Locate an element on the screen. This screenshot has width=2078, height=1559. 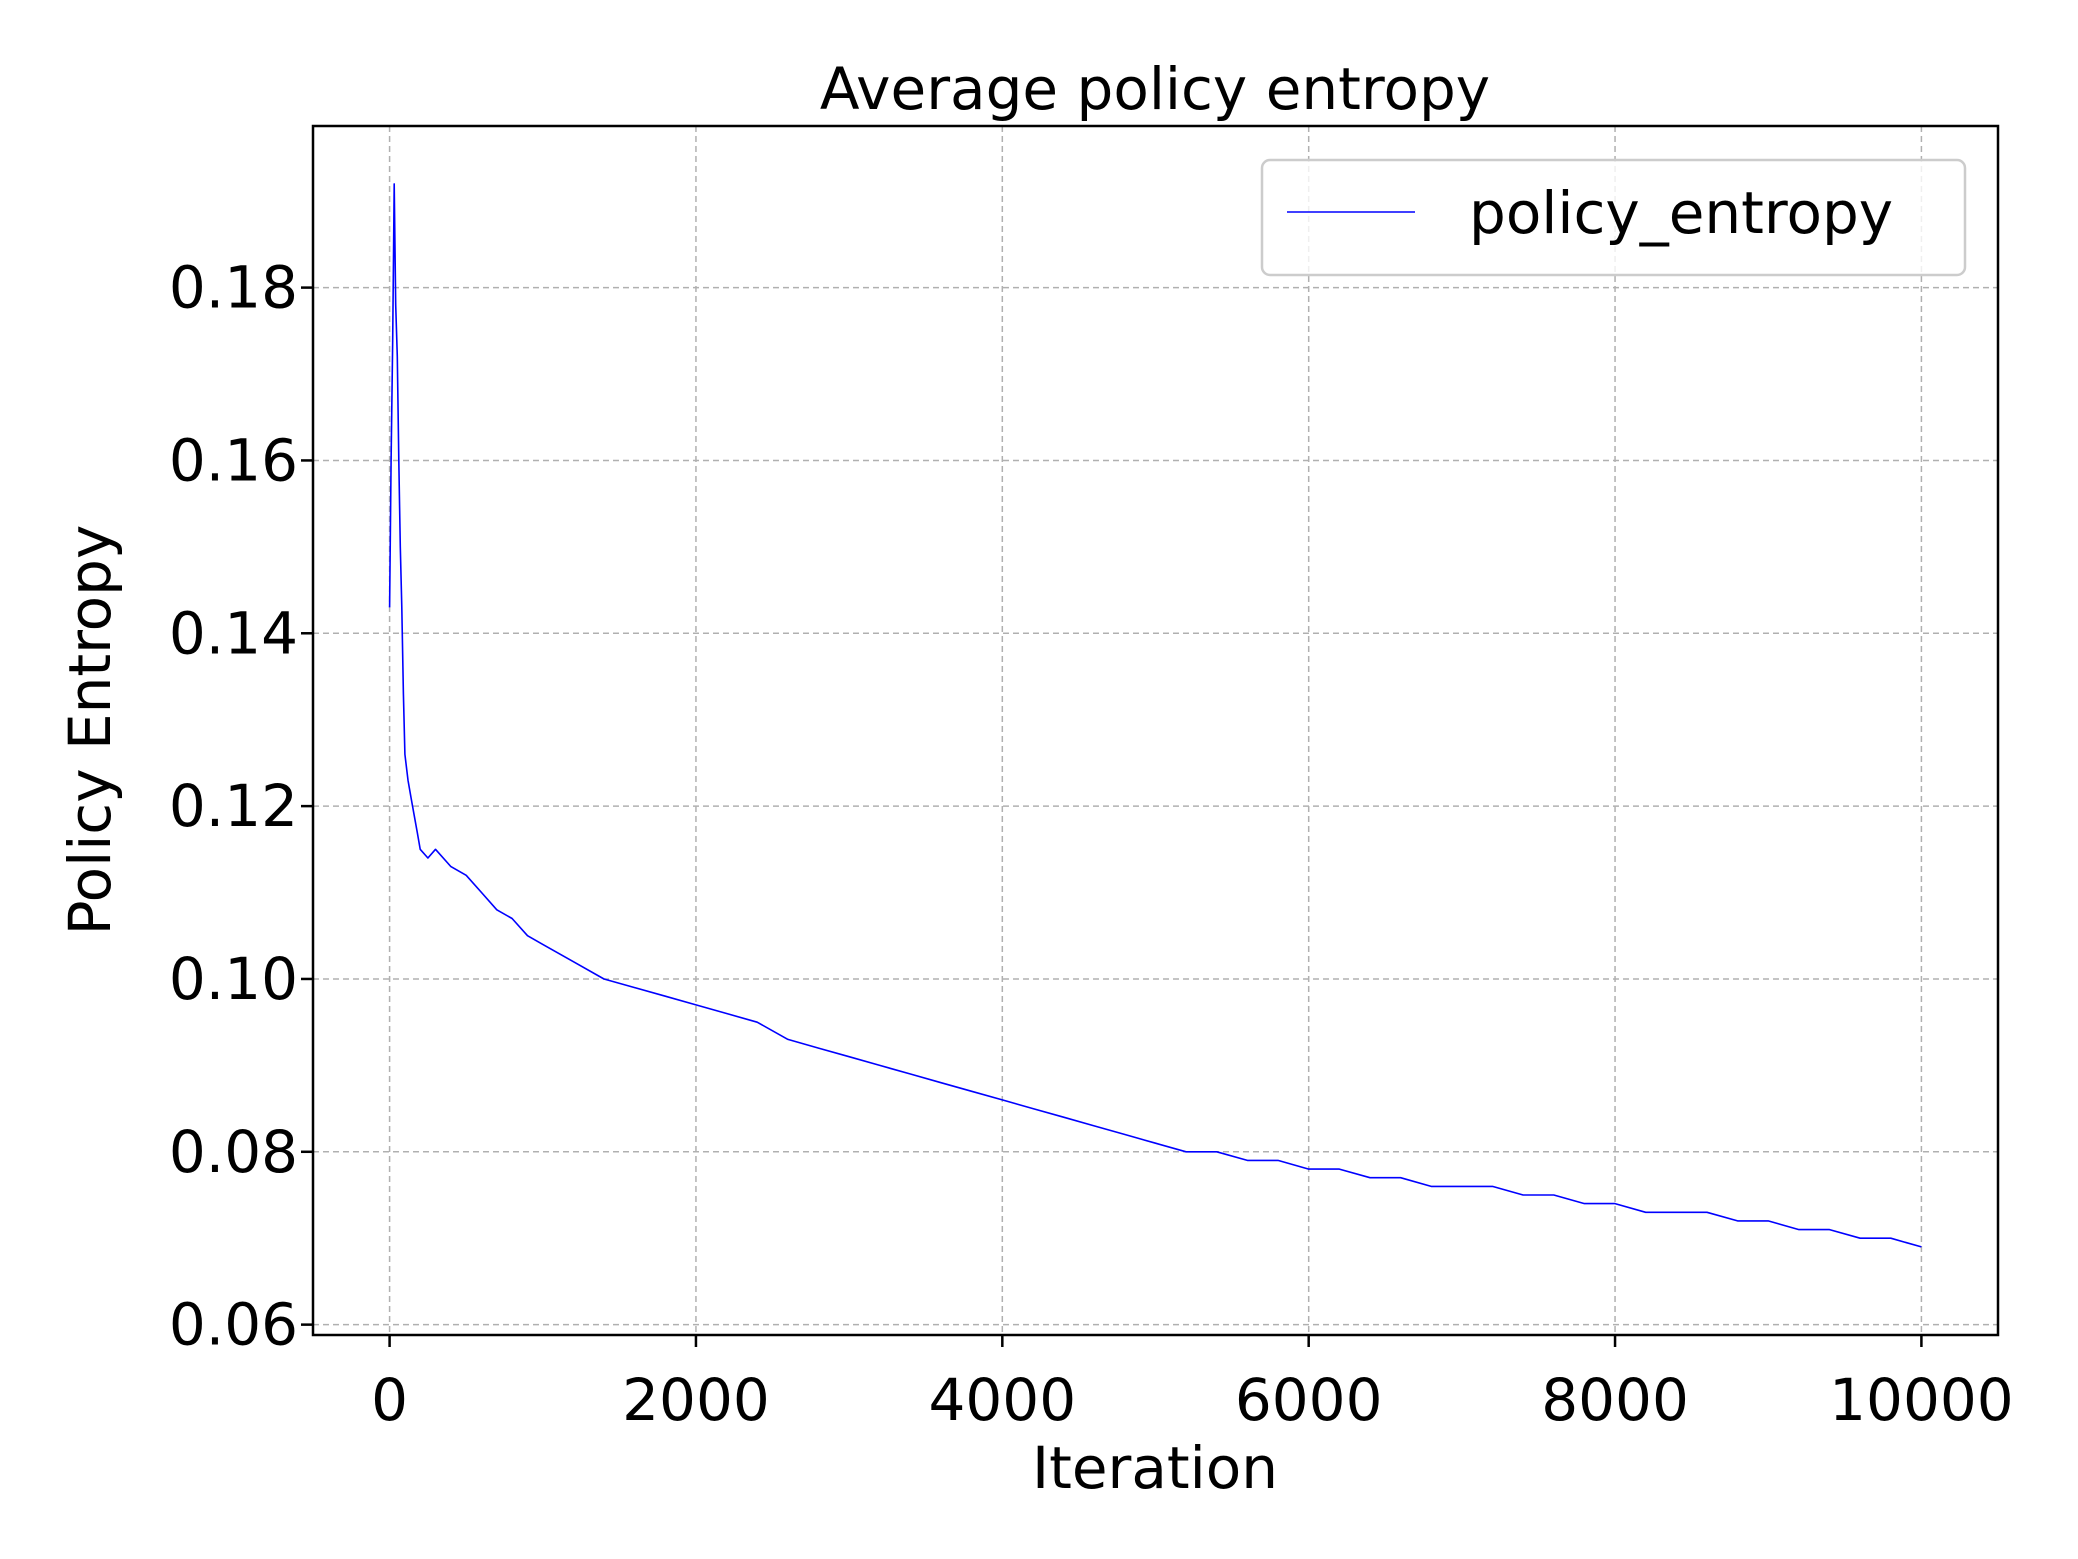
y-tick-label: 0.06 is located at coordinates (233, 1325).